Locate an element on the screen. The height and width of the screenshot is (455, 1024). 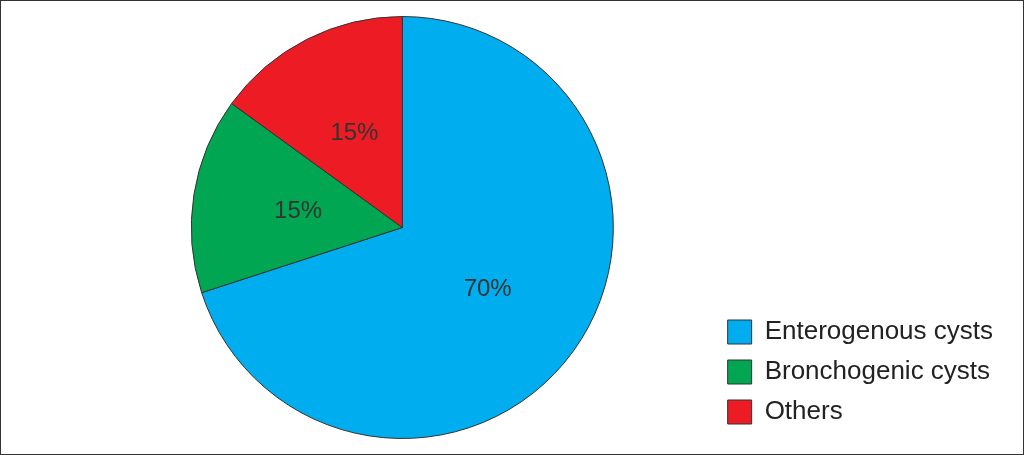
legend-label: Enterogenous cysts is located at coordinates (879, 330).